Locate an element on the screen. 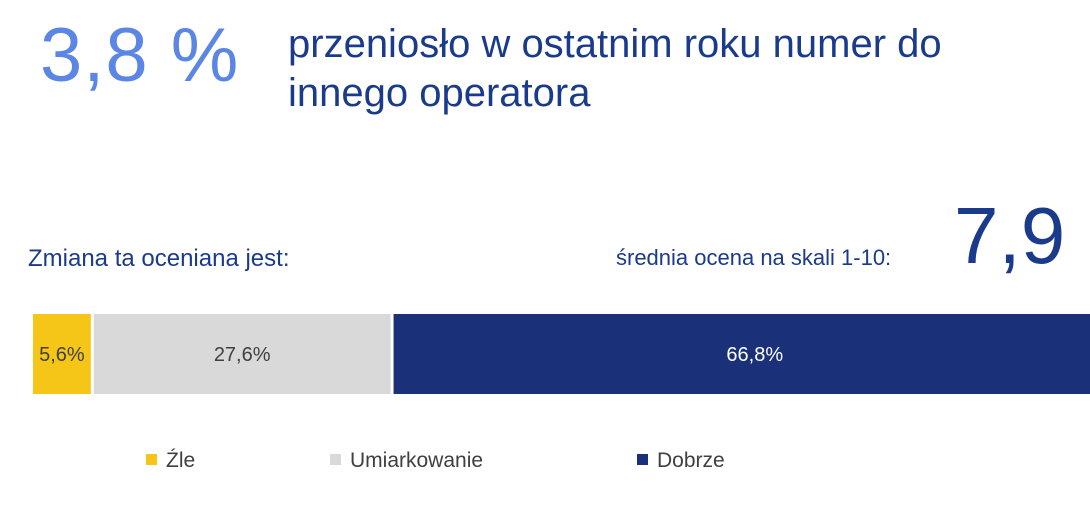 Image resolution: width=1090 pixels, height=510 pixels. average-rating-label: średnia ocena na skali 1-10: is located at coordinates (754, 257).